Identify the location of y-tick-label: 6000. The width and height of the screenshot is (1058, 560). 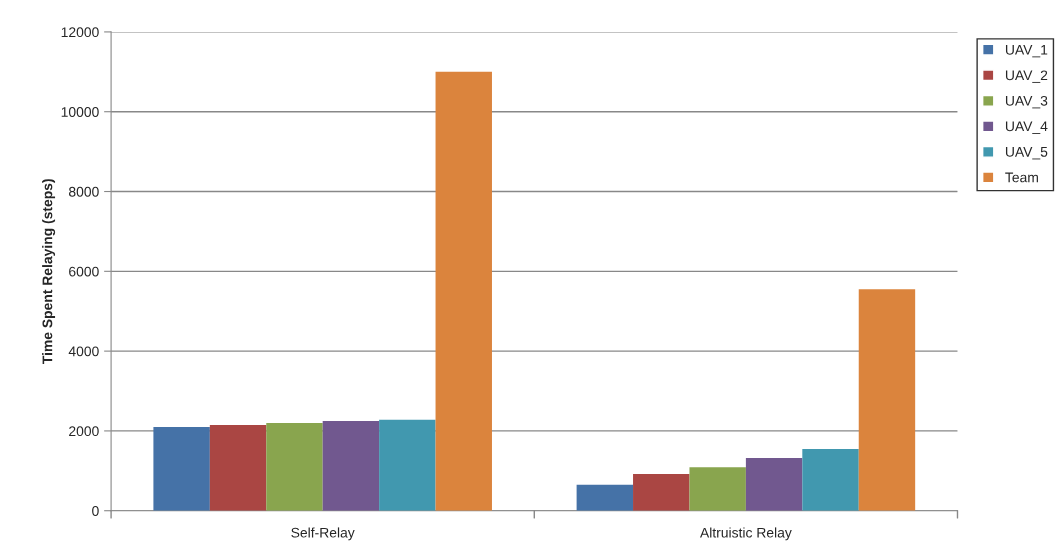
(84, 271).